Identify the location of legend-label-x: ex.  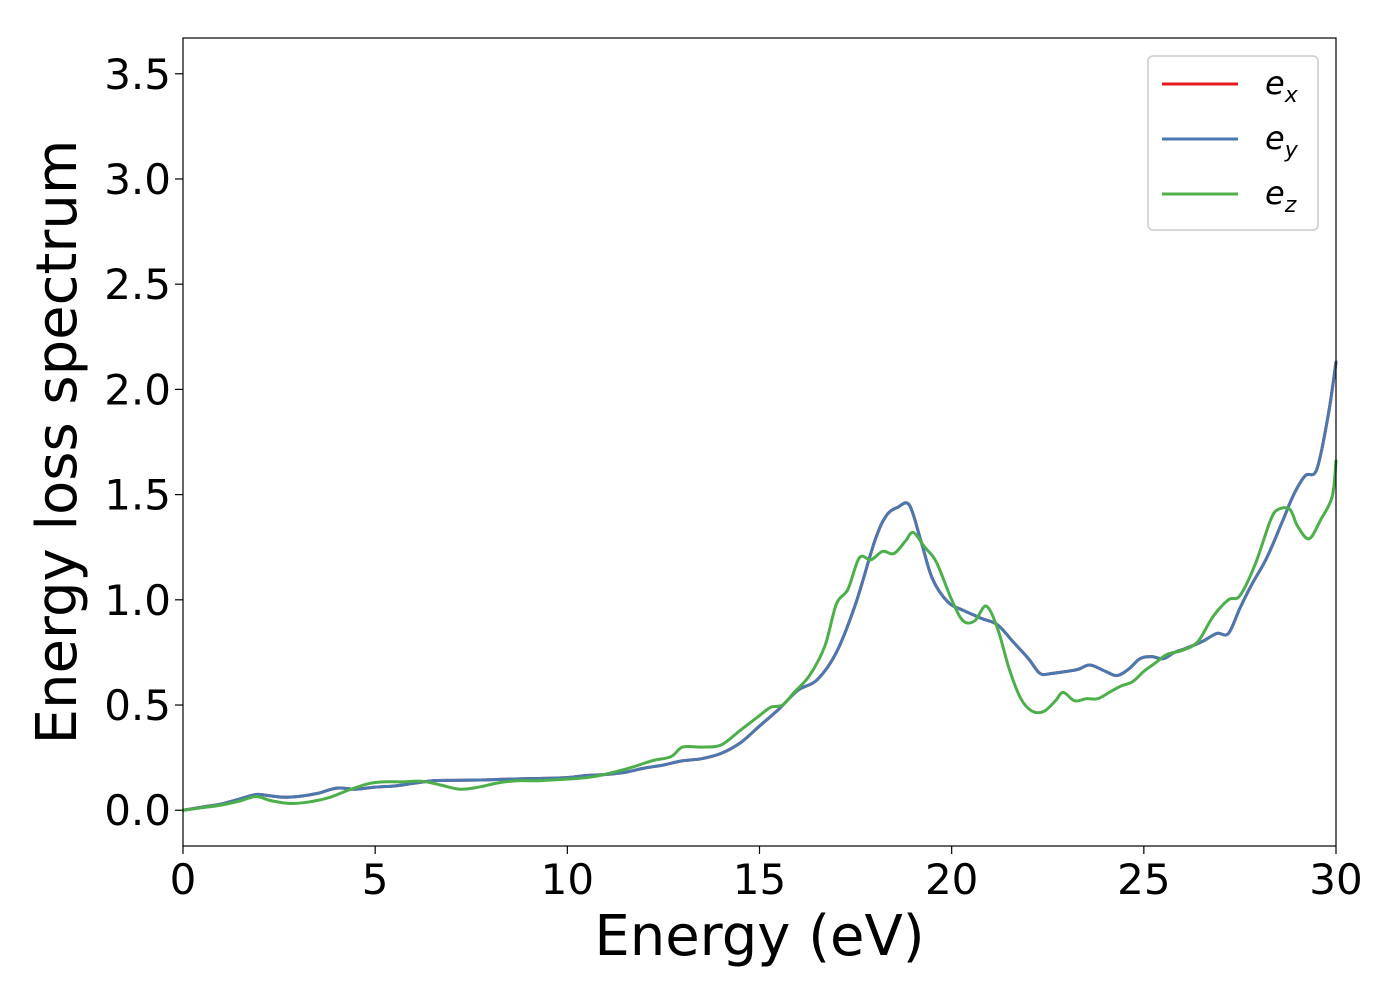
(1282, 86).